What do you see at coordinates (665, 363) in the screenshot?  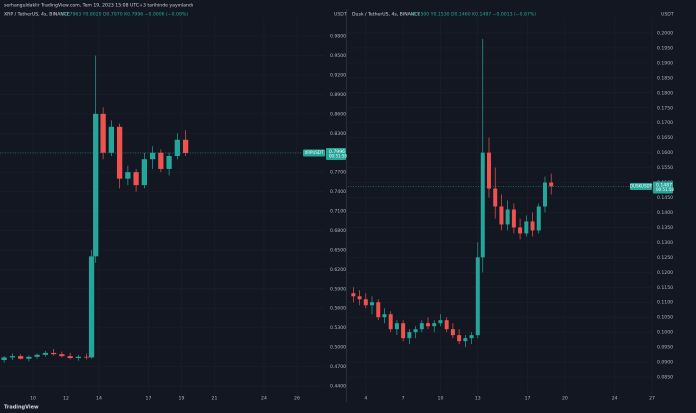 I see `y-tick-label: 0.0900` at bounding box center [665, 363].